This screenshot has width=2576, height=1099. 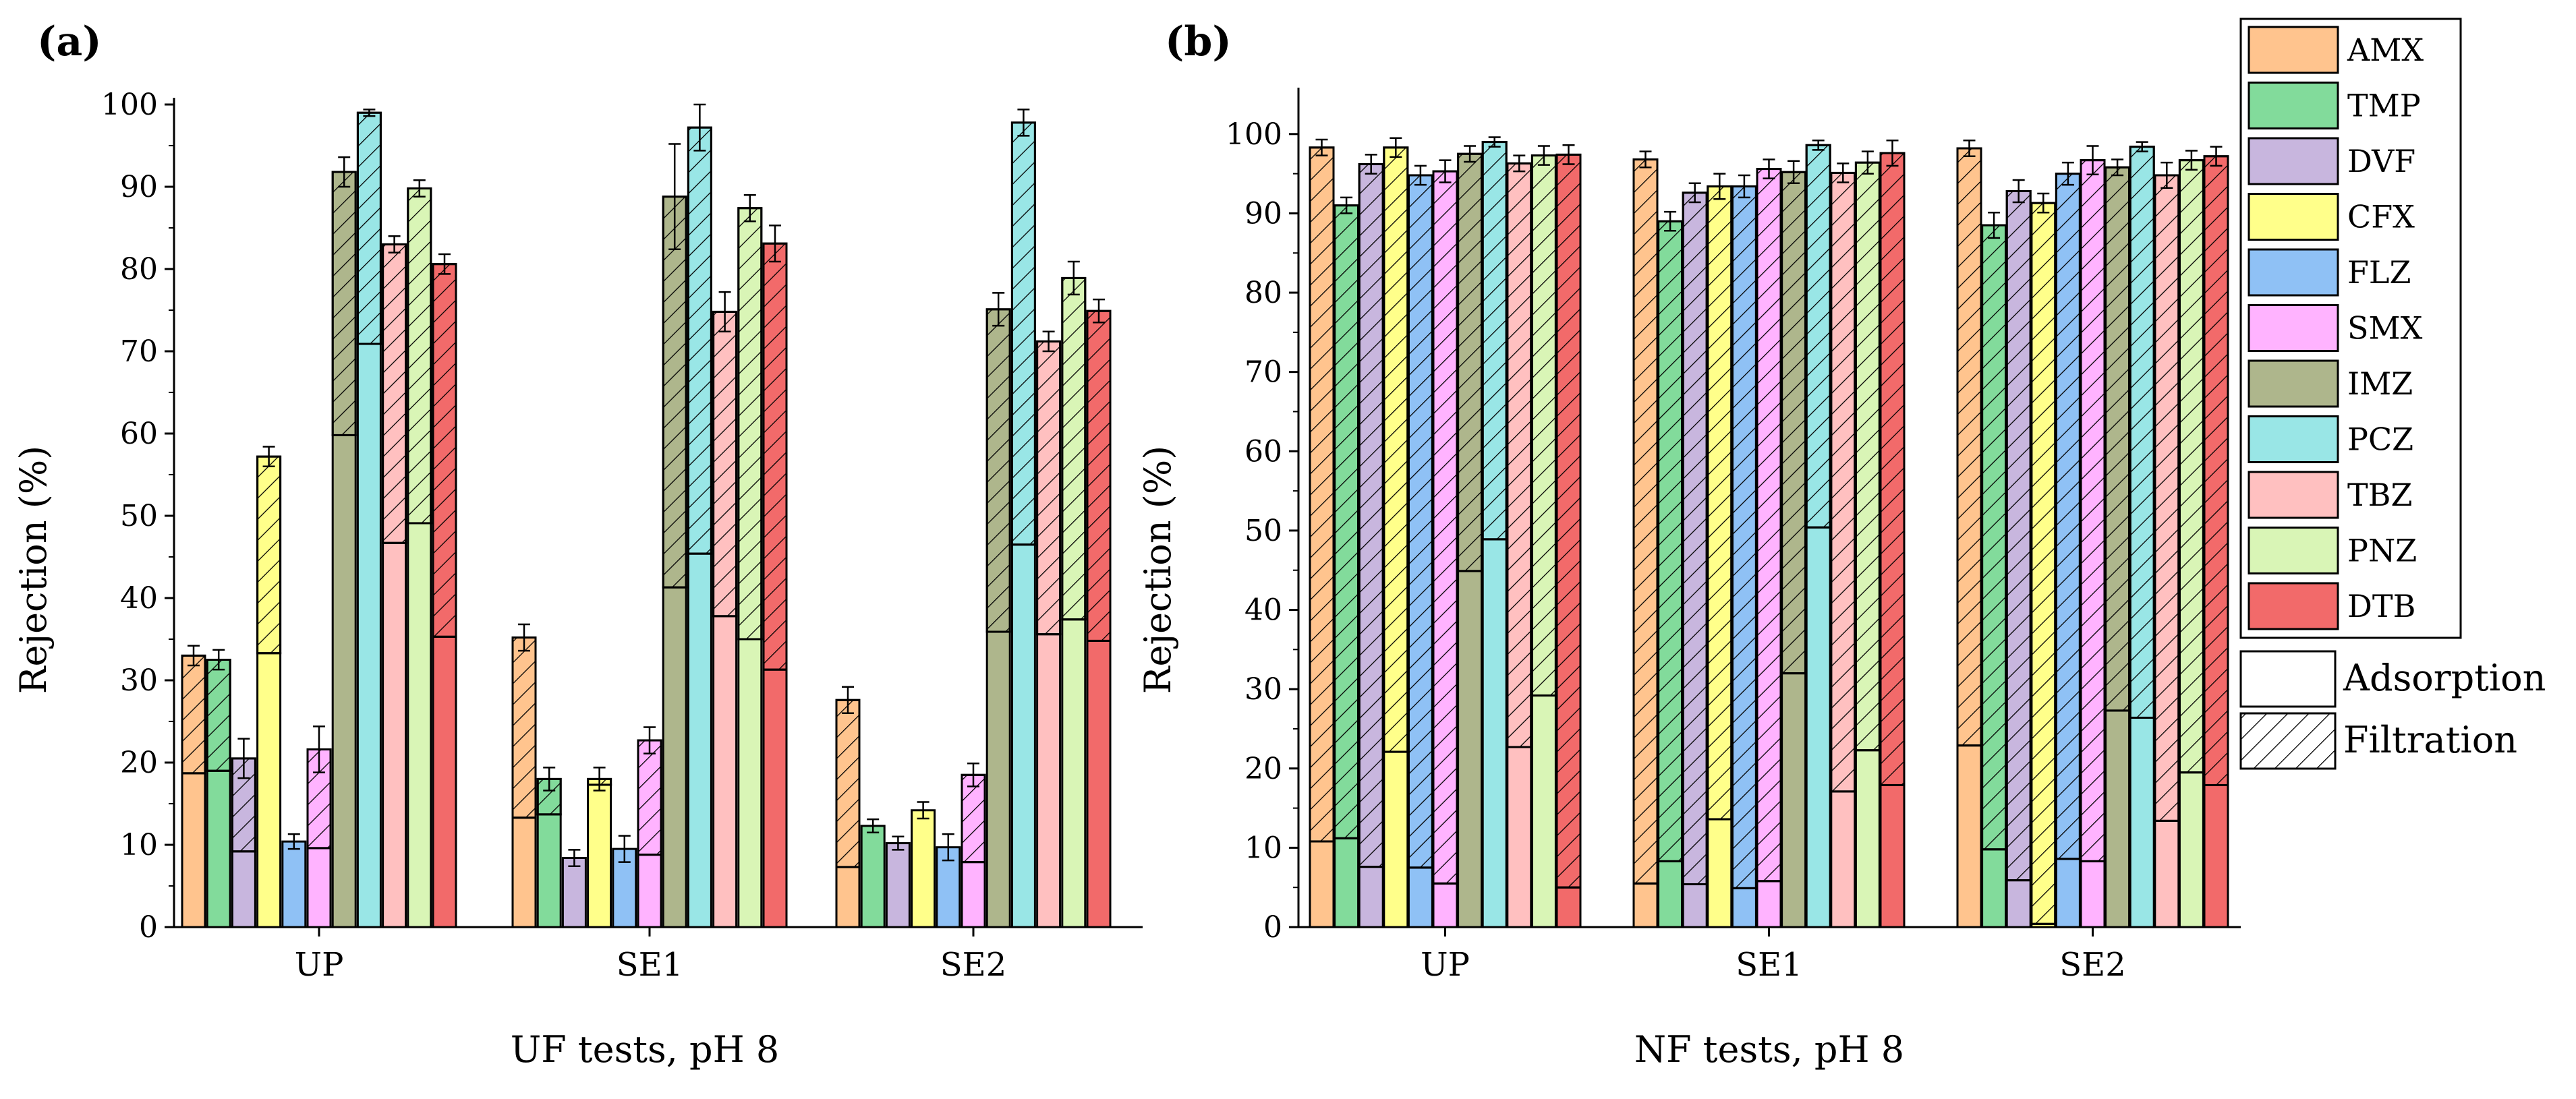 I want to click on panel-b-error-bar-dvf-se1, so click(x=1694, y=193).